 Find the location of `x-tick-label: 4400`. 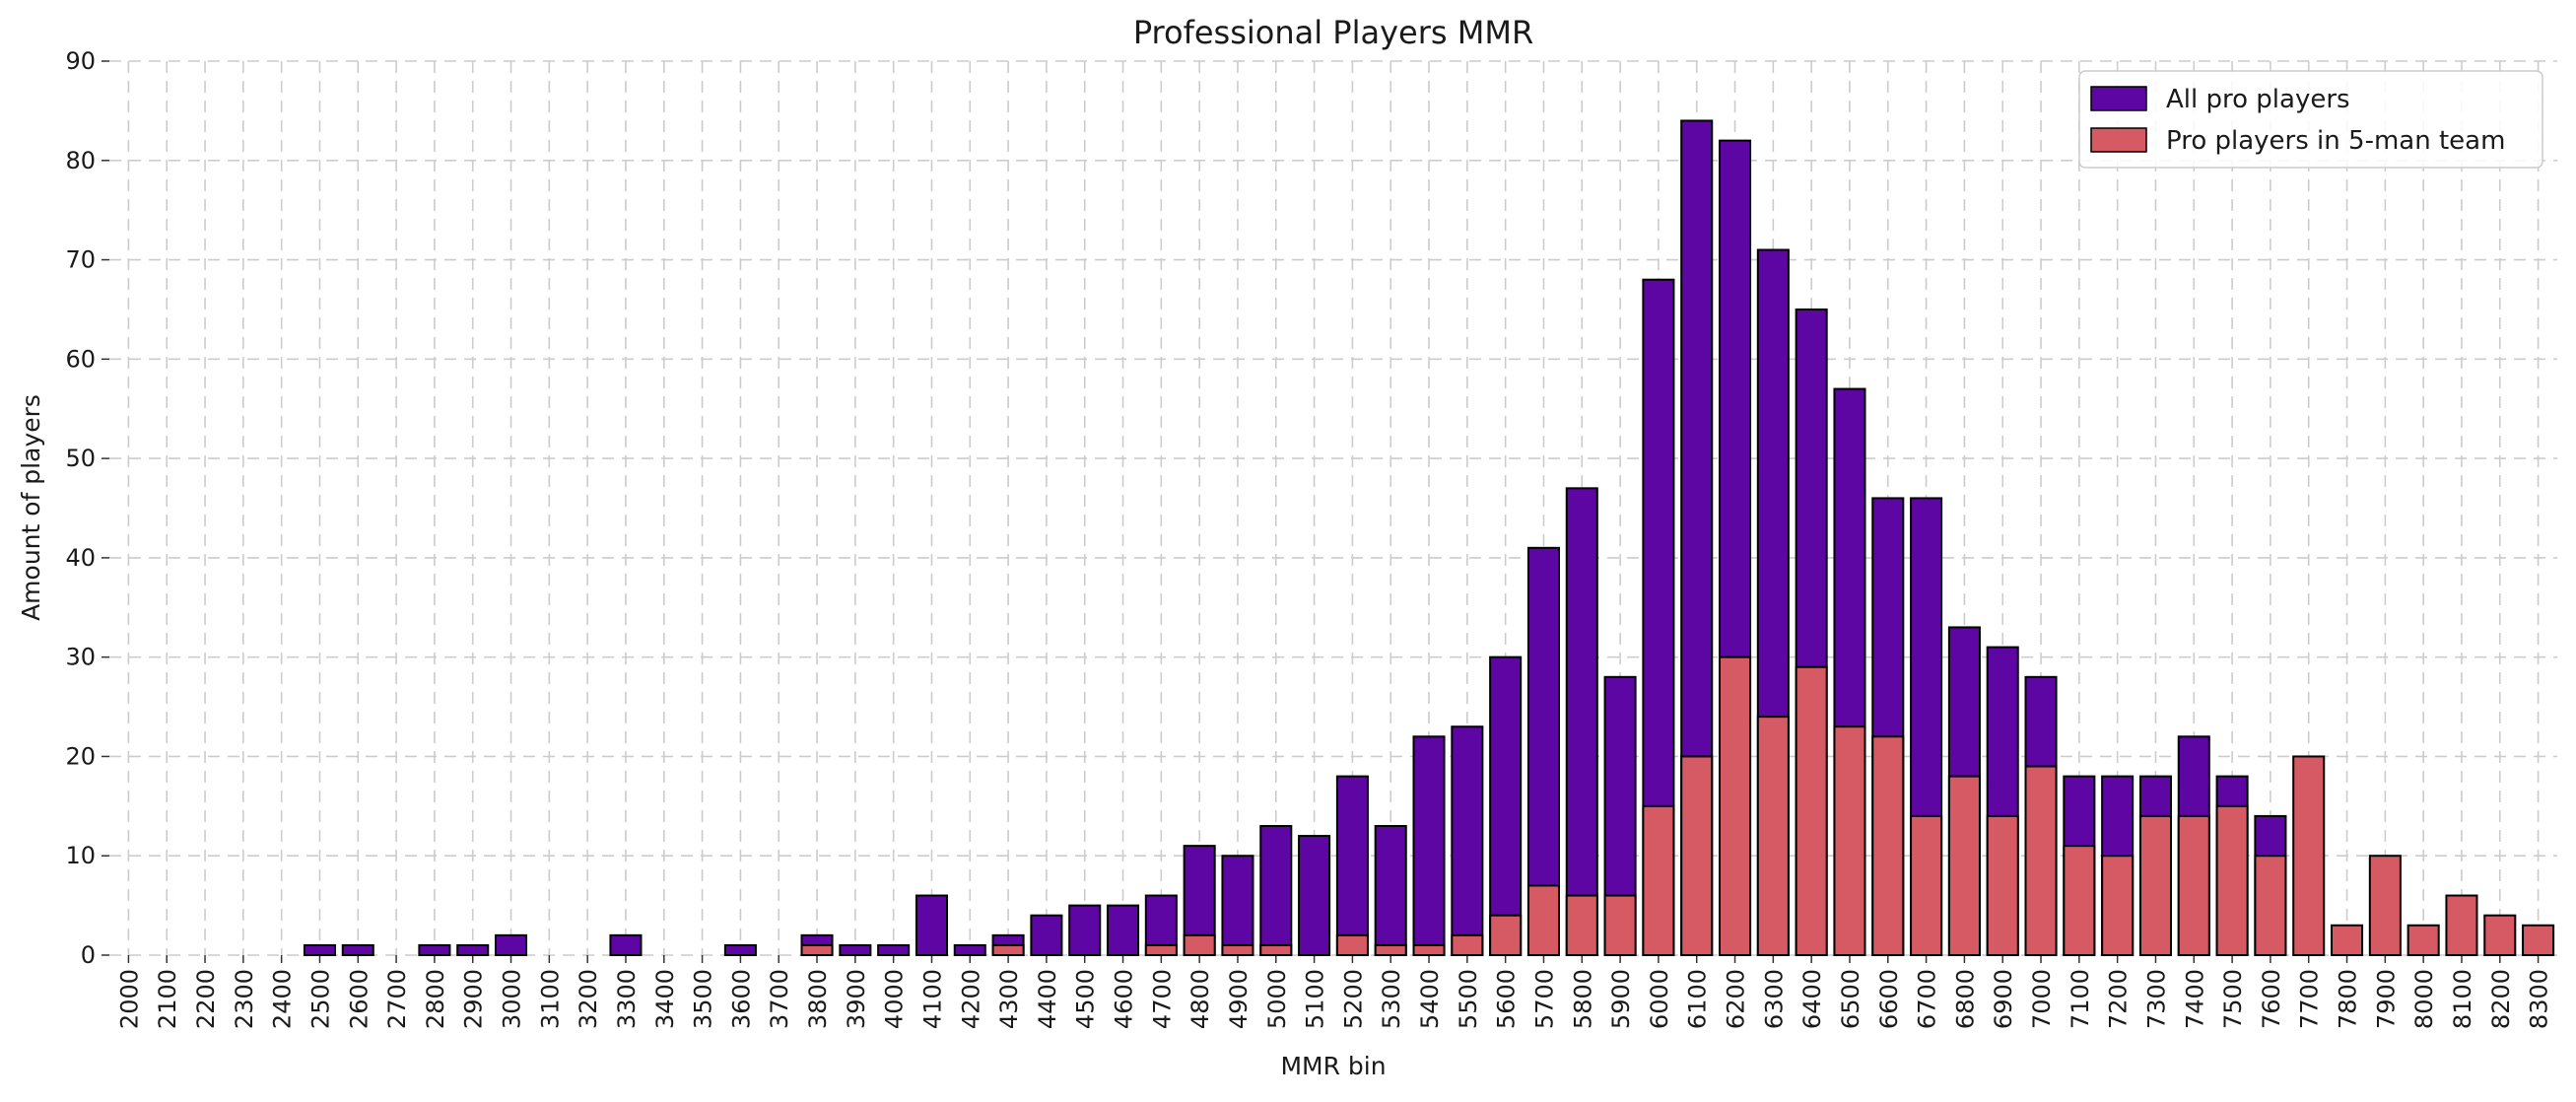

x-tick-label: 4400 is located at coordinates (1047, 999).